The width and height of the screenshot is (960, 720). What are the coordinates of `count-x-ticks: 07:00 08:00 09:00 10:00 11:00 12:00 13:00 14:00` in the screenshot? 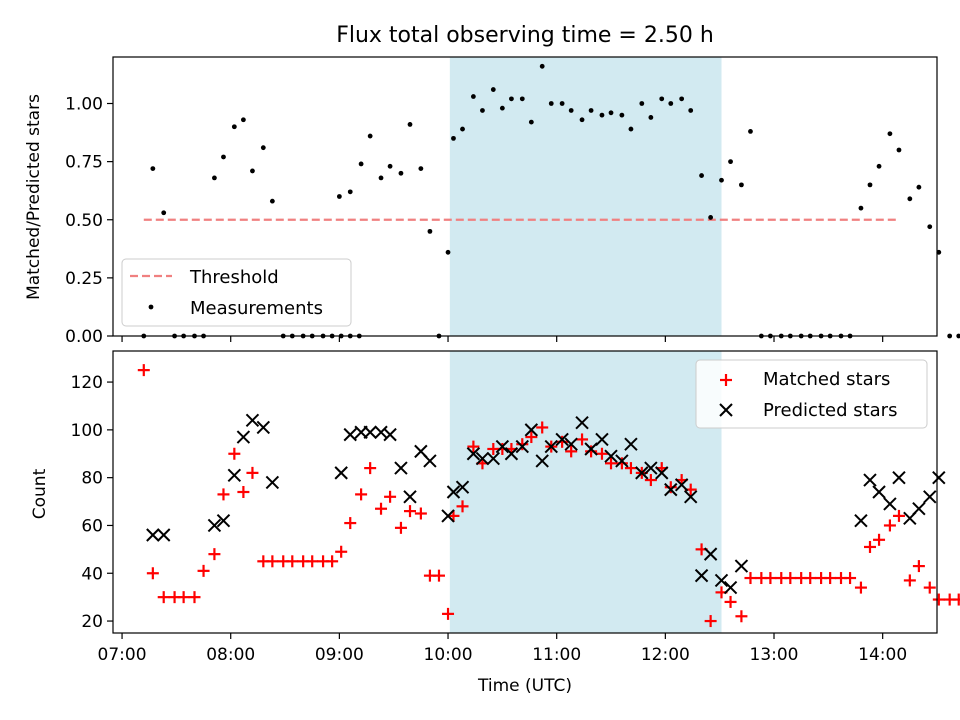 It's located at (502, 649).